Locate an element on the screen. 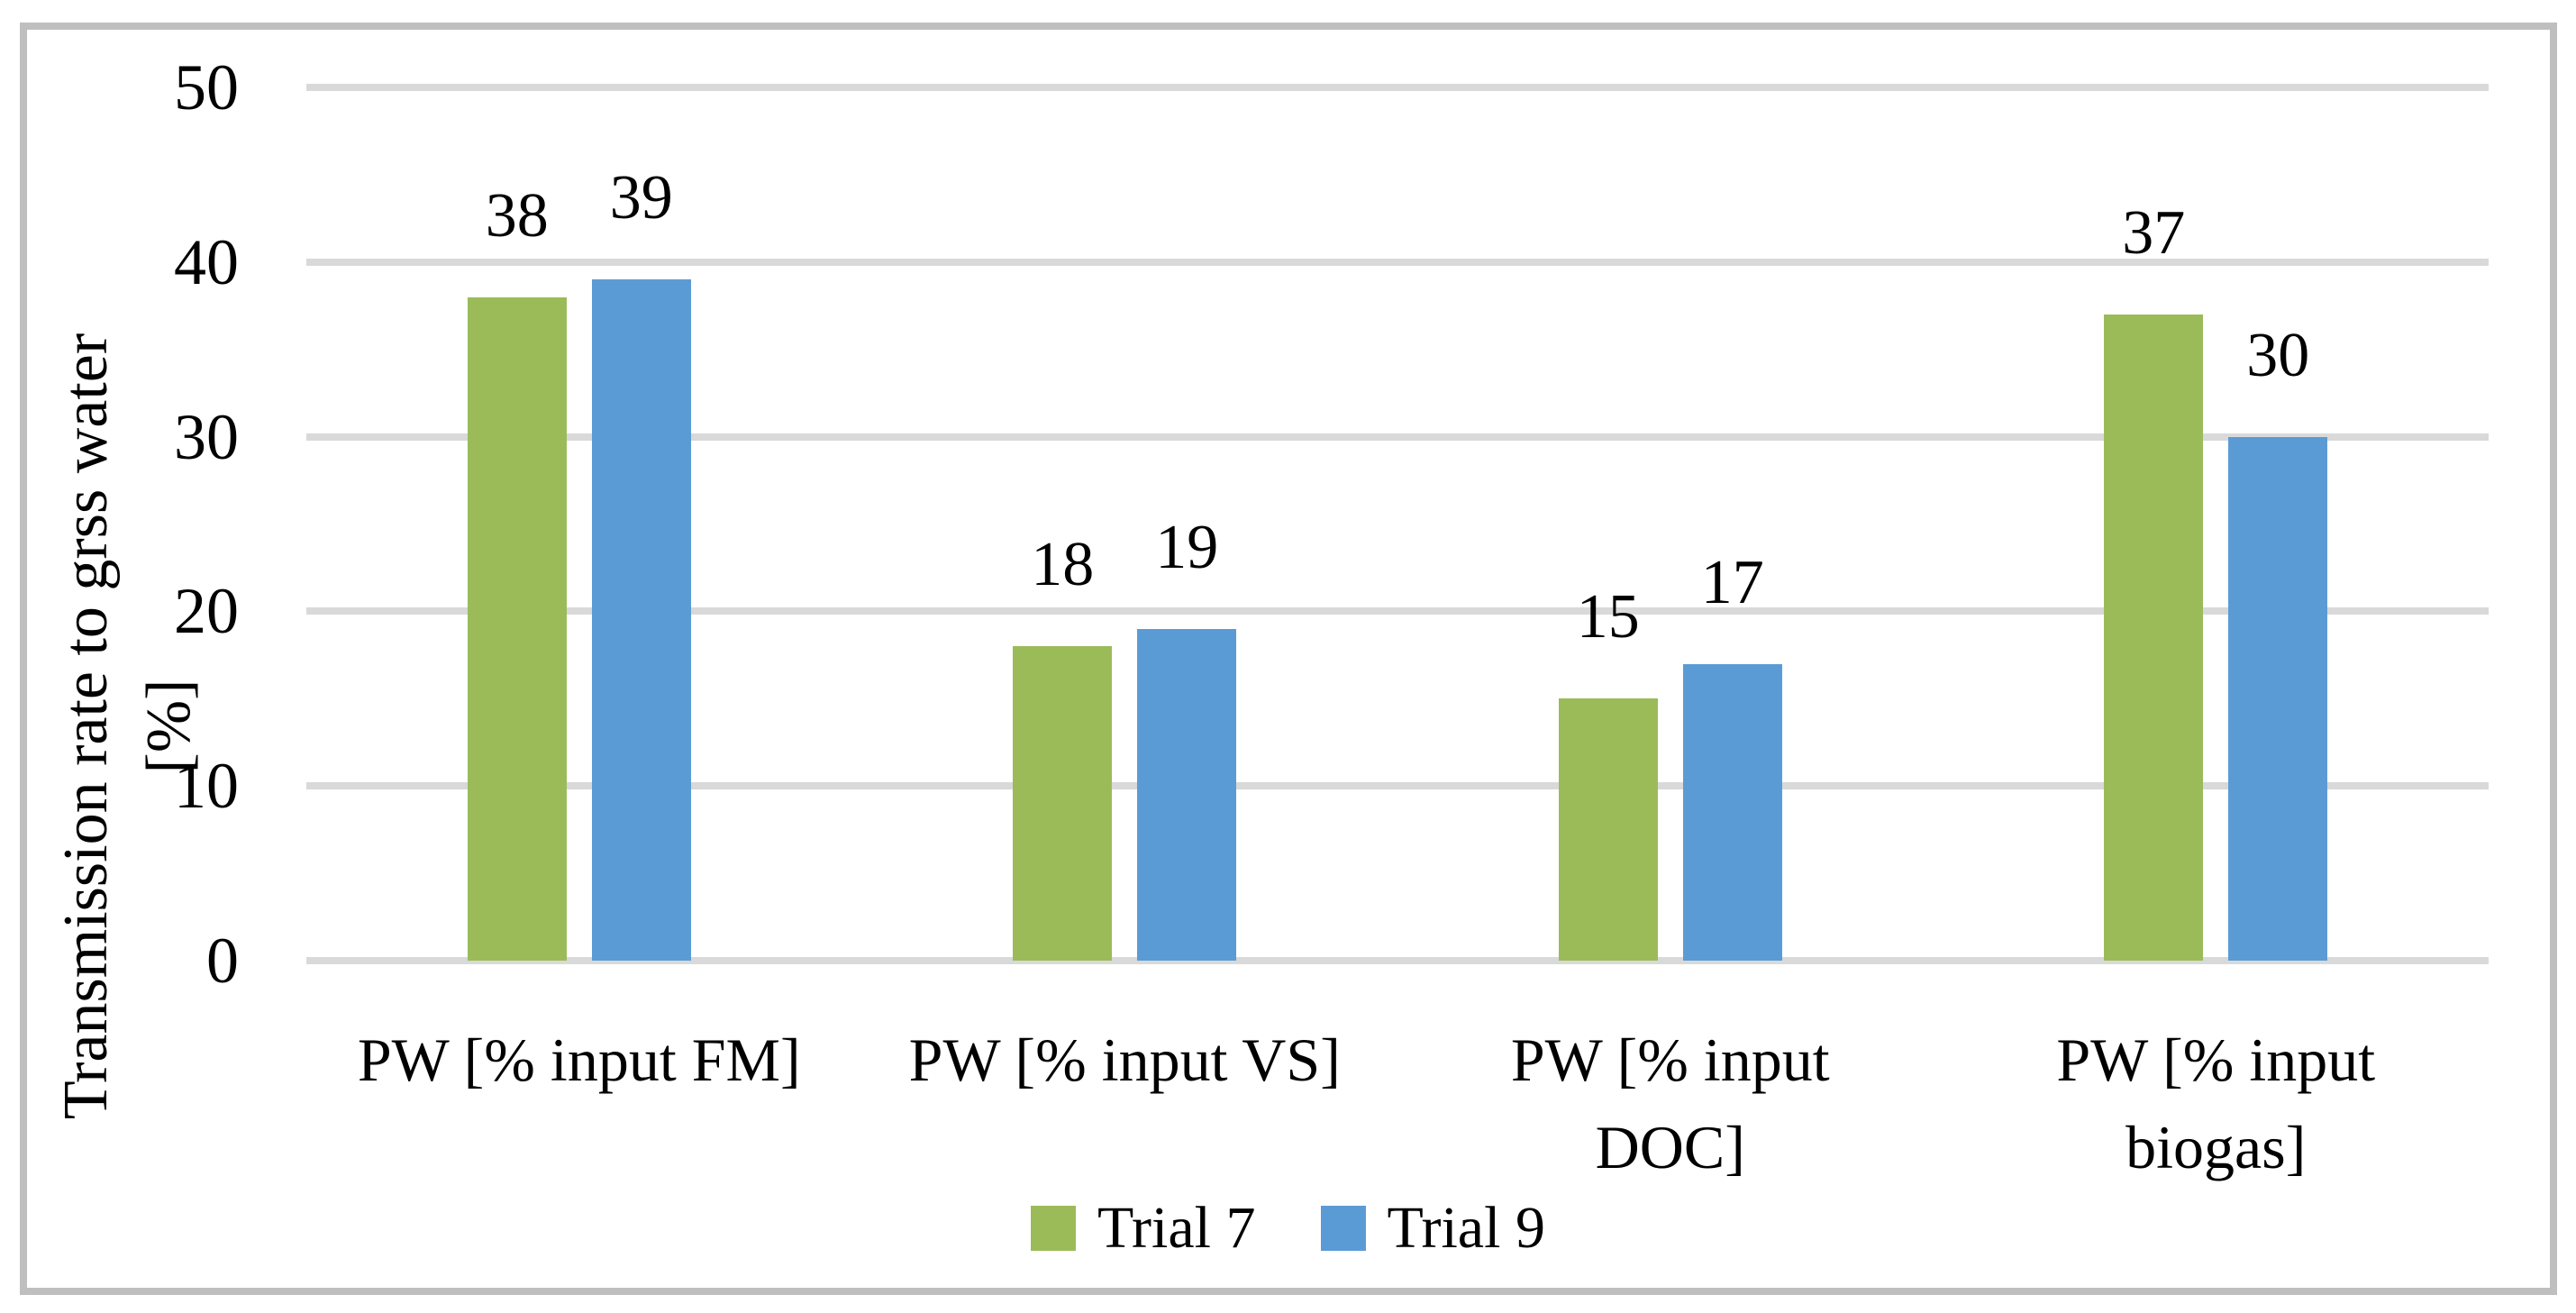  y-axis-tick-labels: 50 40 30 20 10 0 is located at coordinates (146, 524).